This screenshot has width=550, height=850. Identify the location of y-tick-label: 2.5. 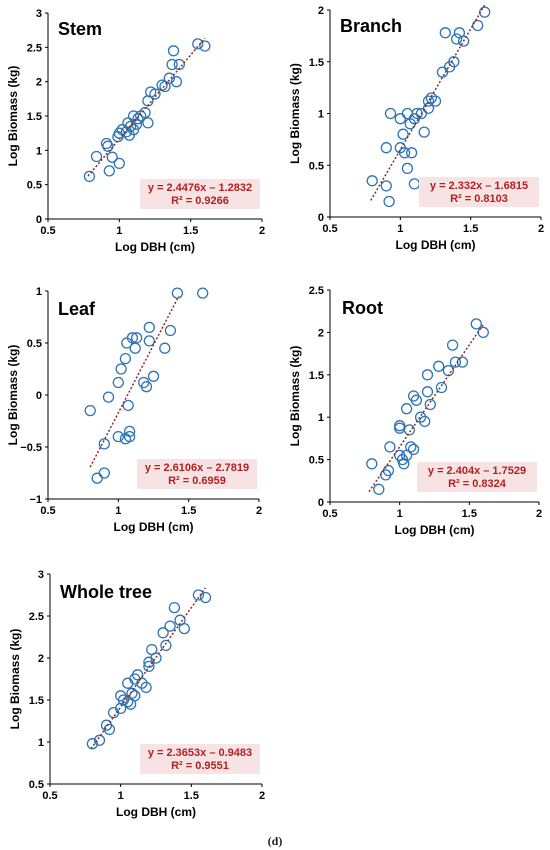
(34, 48).